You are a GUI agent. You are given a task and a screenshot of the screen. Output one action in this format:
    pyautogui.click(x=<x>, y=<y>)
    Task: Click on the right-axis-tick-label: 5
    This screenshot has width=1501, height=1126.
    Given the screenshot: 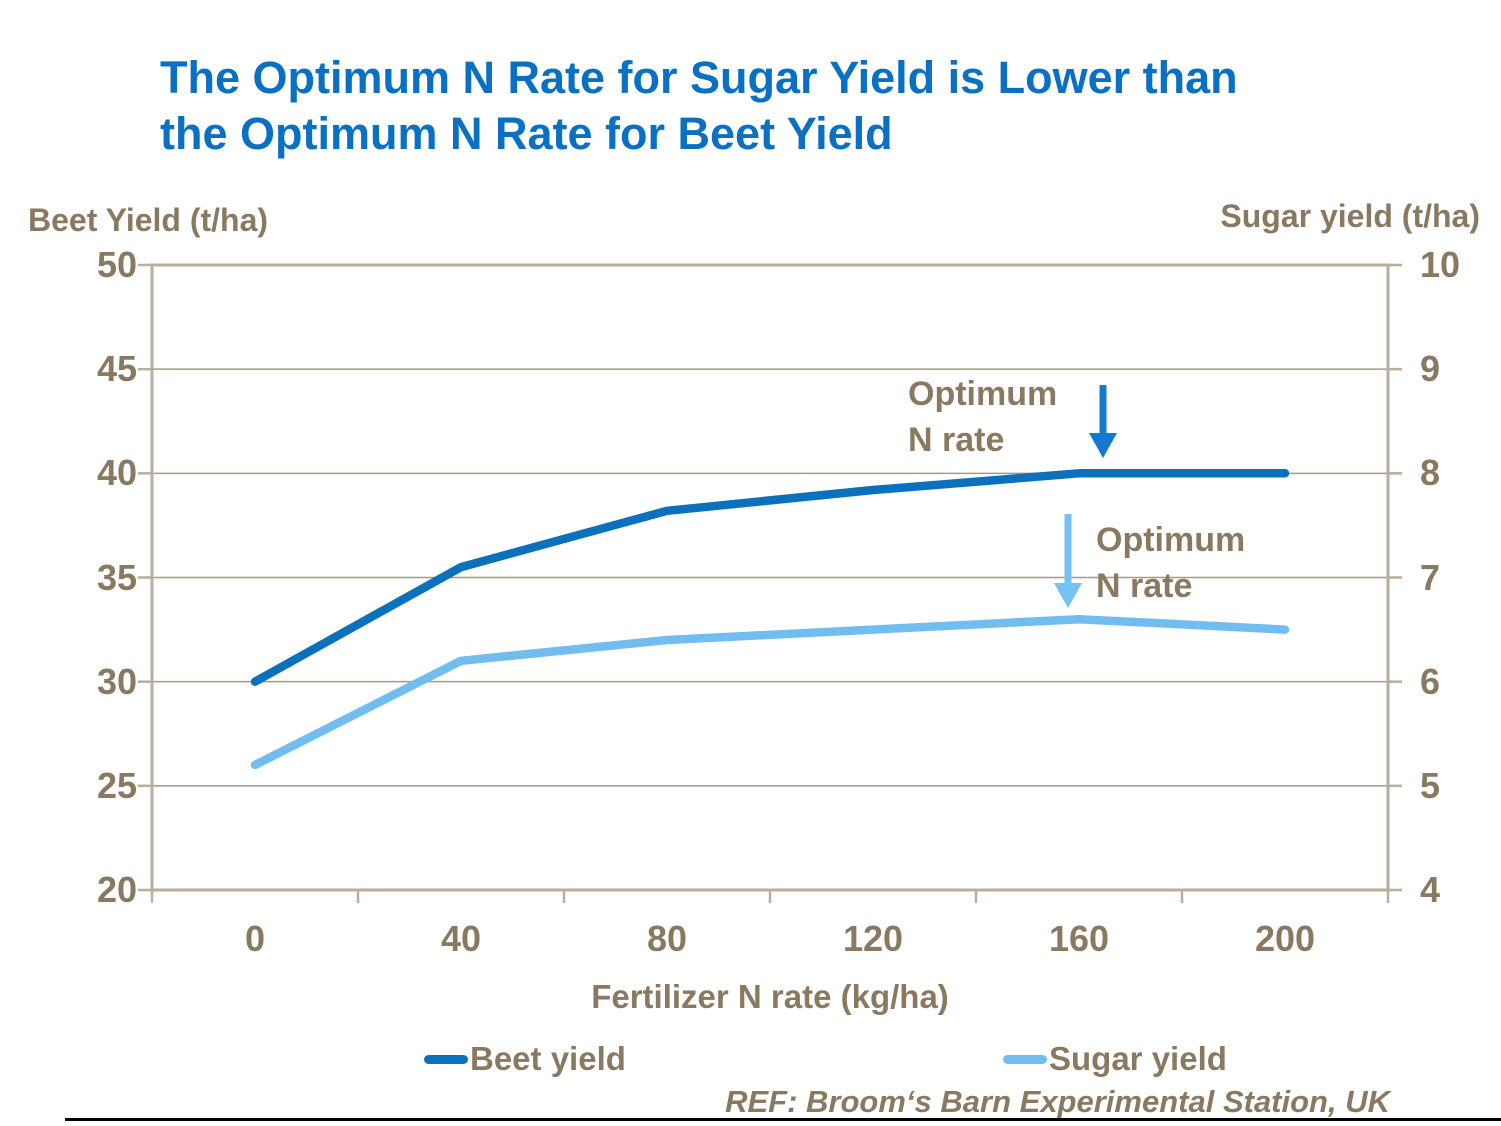 What is the action you would take?
    pyautogui.click(x=1430, y=785)
    